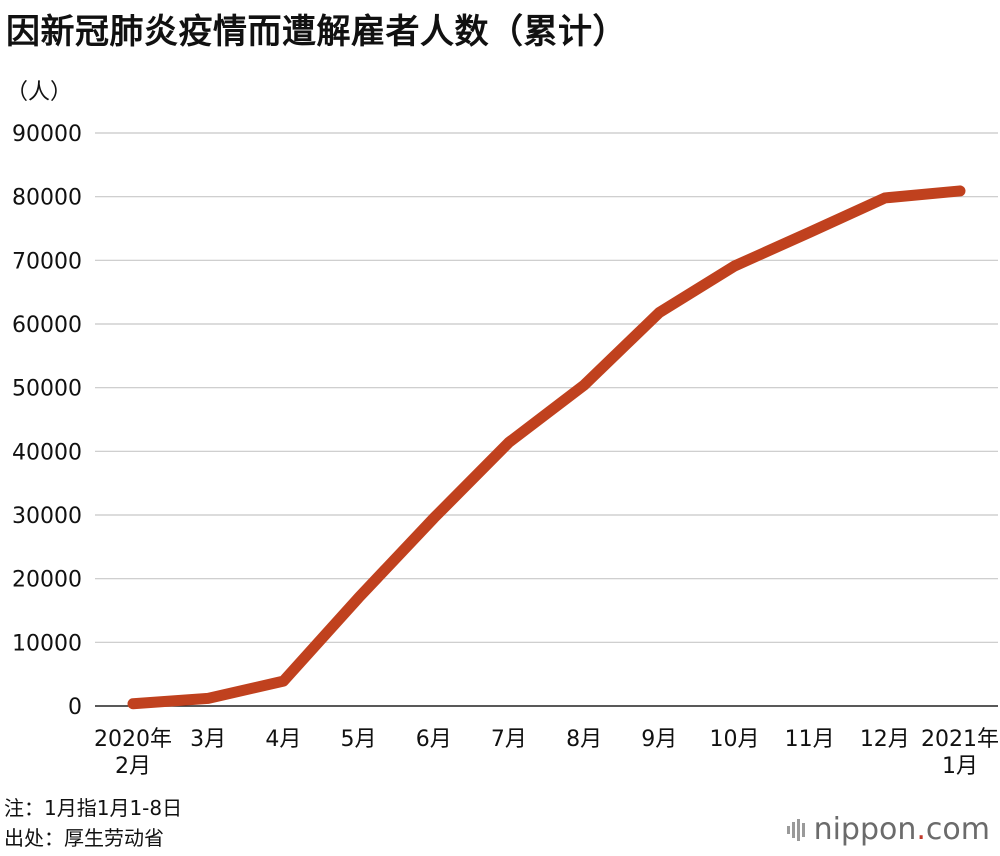 This screenshot has width=1000, height=856. Describe the element at coordinates (47, 516) in the screenshot. I see `y-tick-label: 30000` at that location.